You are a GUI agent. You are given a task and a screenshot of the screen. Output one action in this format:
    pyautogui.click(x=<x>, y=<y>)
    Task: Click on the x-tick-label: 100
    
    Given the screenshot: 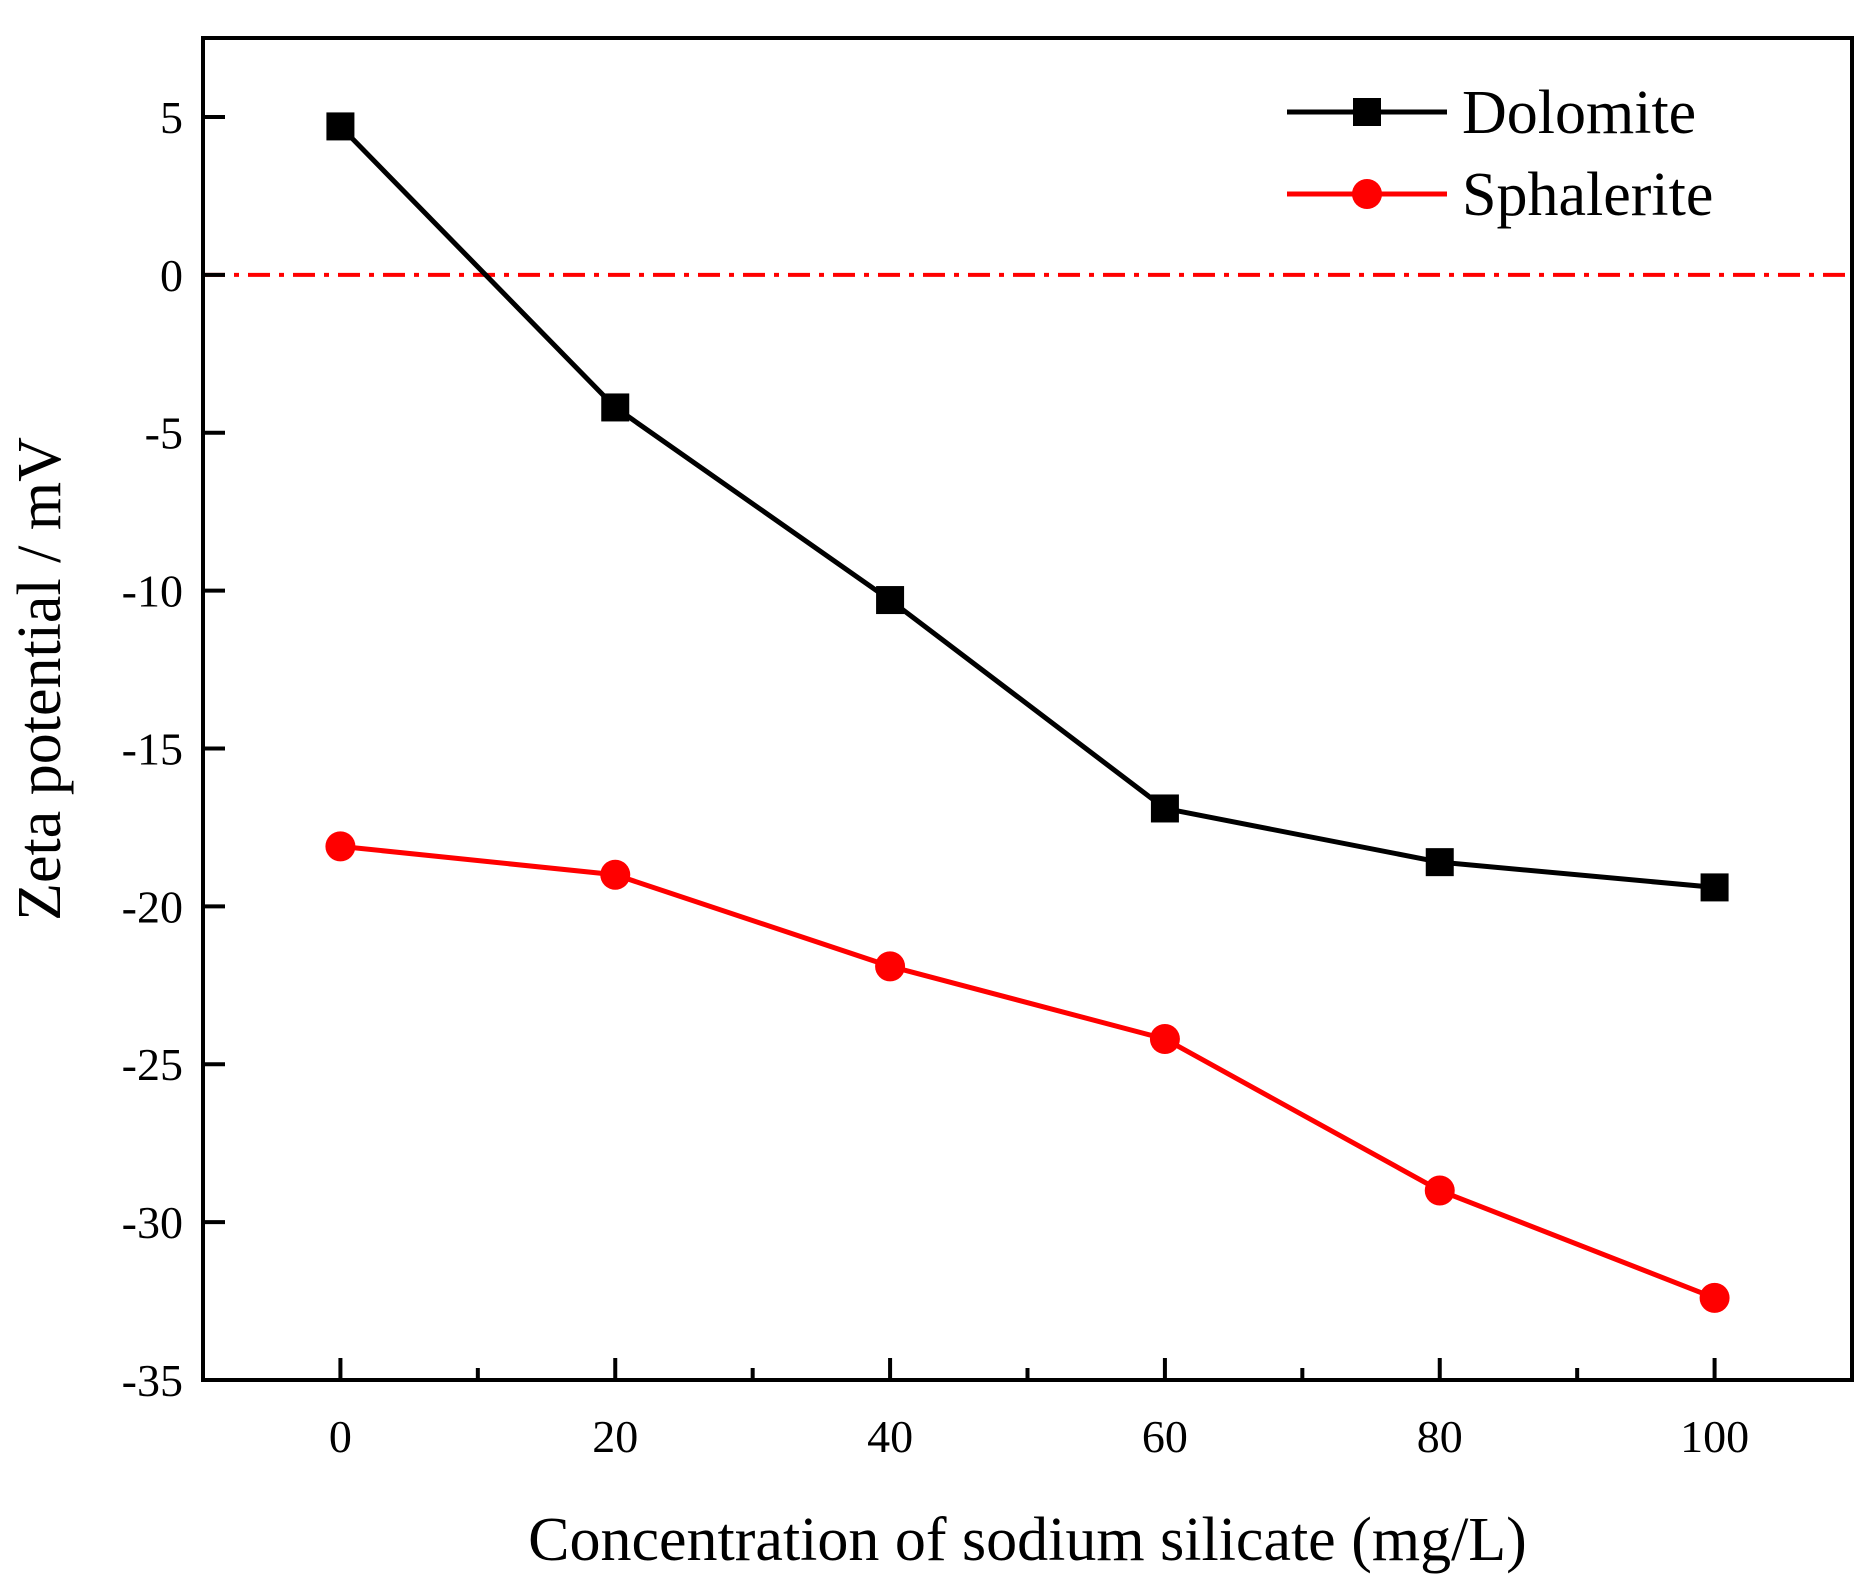 What is the action you would take?
    pyautogui.click(x=1714, y=1436)
    